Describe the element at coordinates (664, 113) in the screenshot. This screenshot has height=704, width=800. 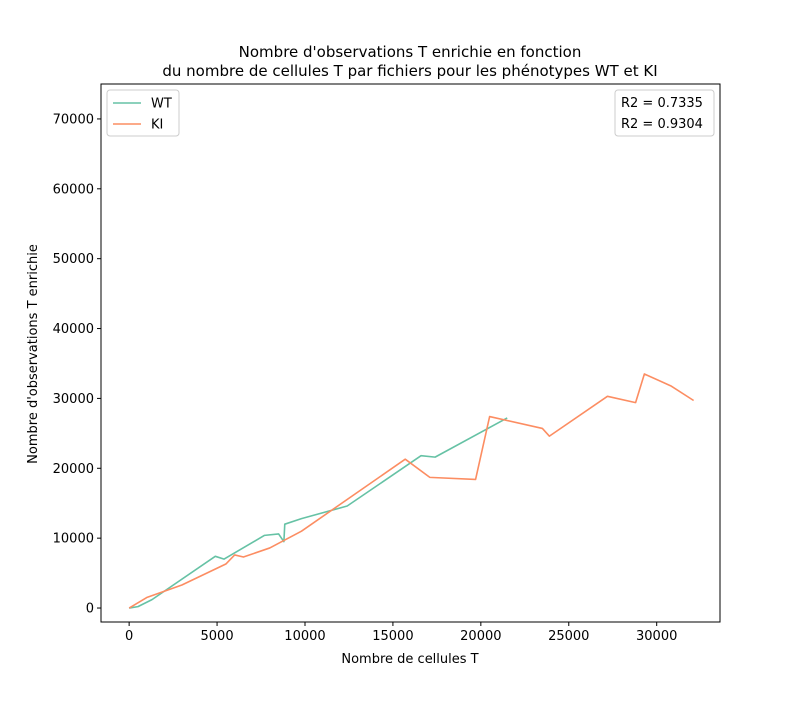
I see `r2-annotation-box` at that location.